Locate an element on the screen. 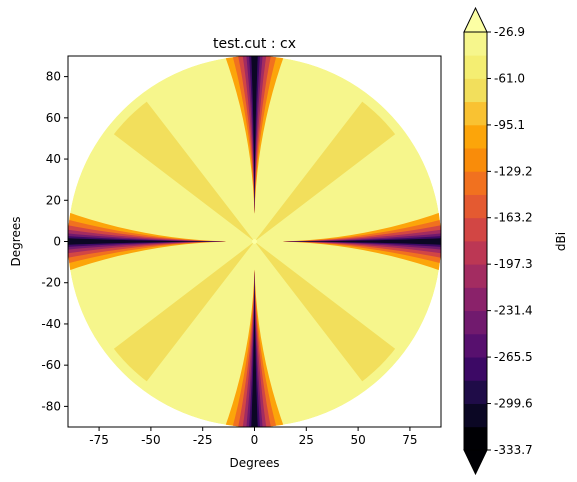  x-tick-label: 75 is located at coordinates (409, 440).